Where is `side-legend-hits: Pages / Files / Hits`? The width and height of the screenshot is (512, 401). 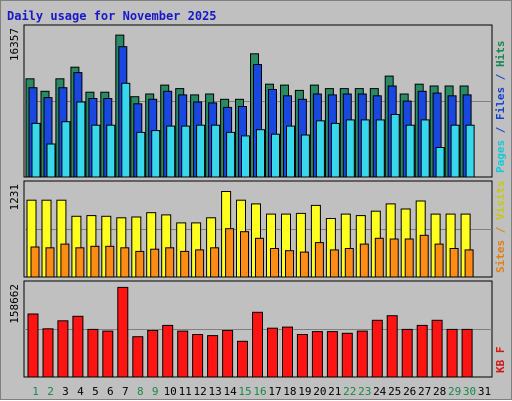
side-legend-hits: Pages / Files / Hits is located at coordinates (500, 107).